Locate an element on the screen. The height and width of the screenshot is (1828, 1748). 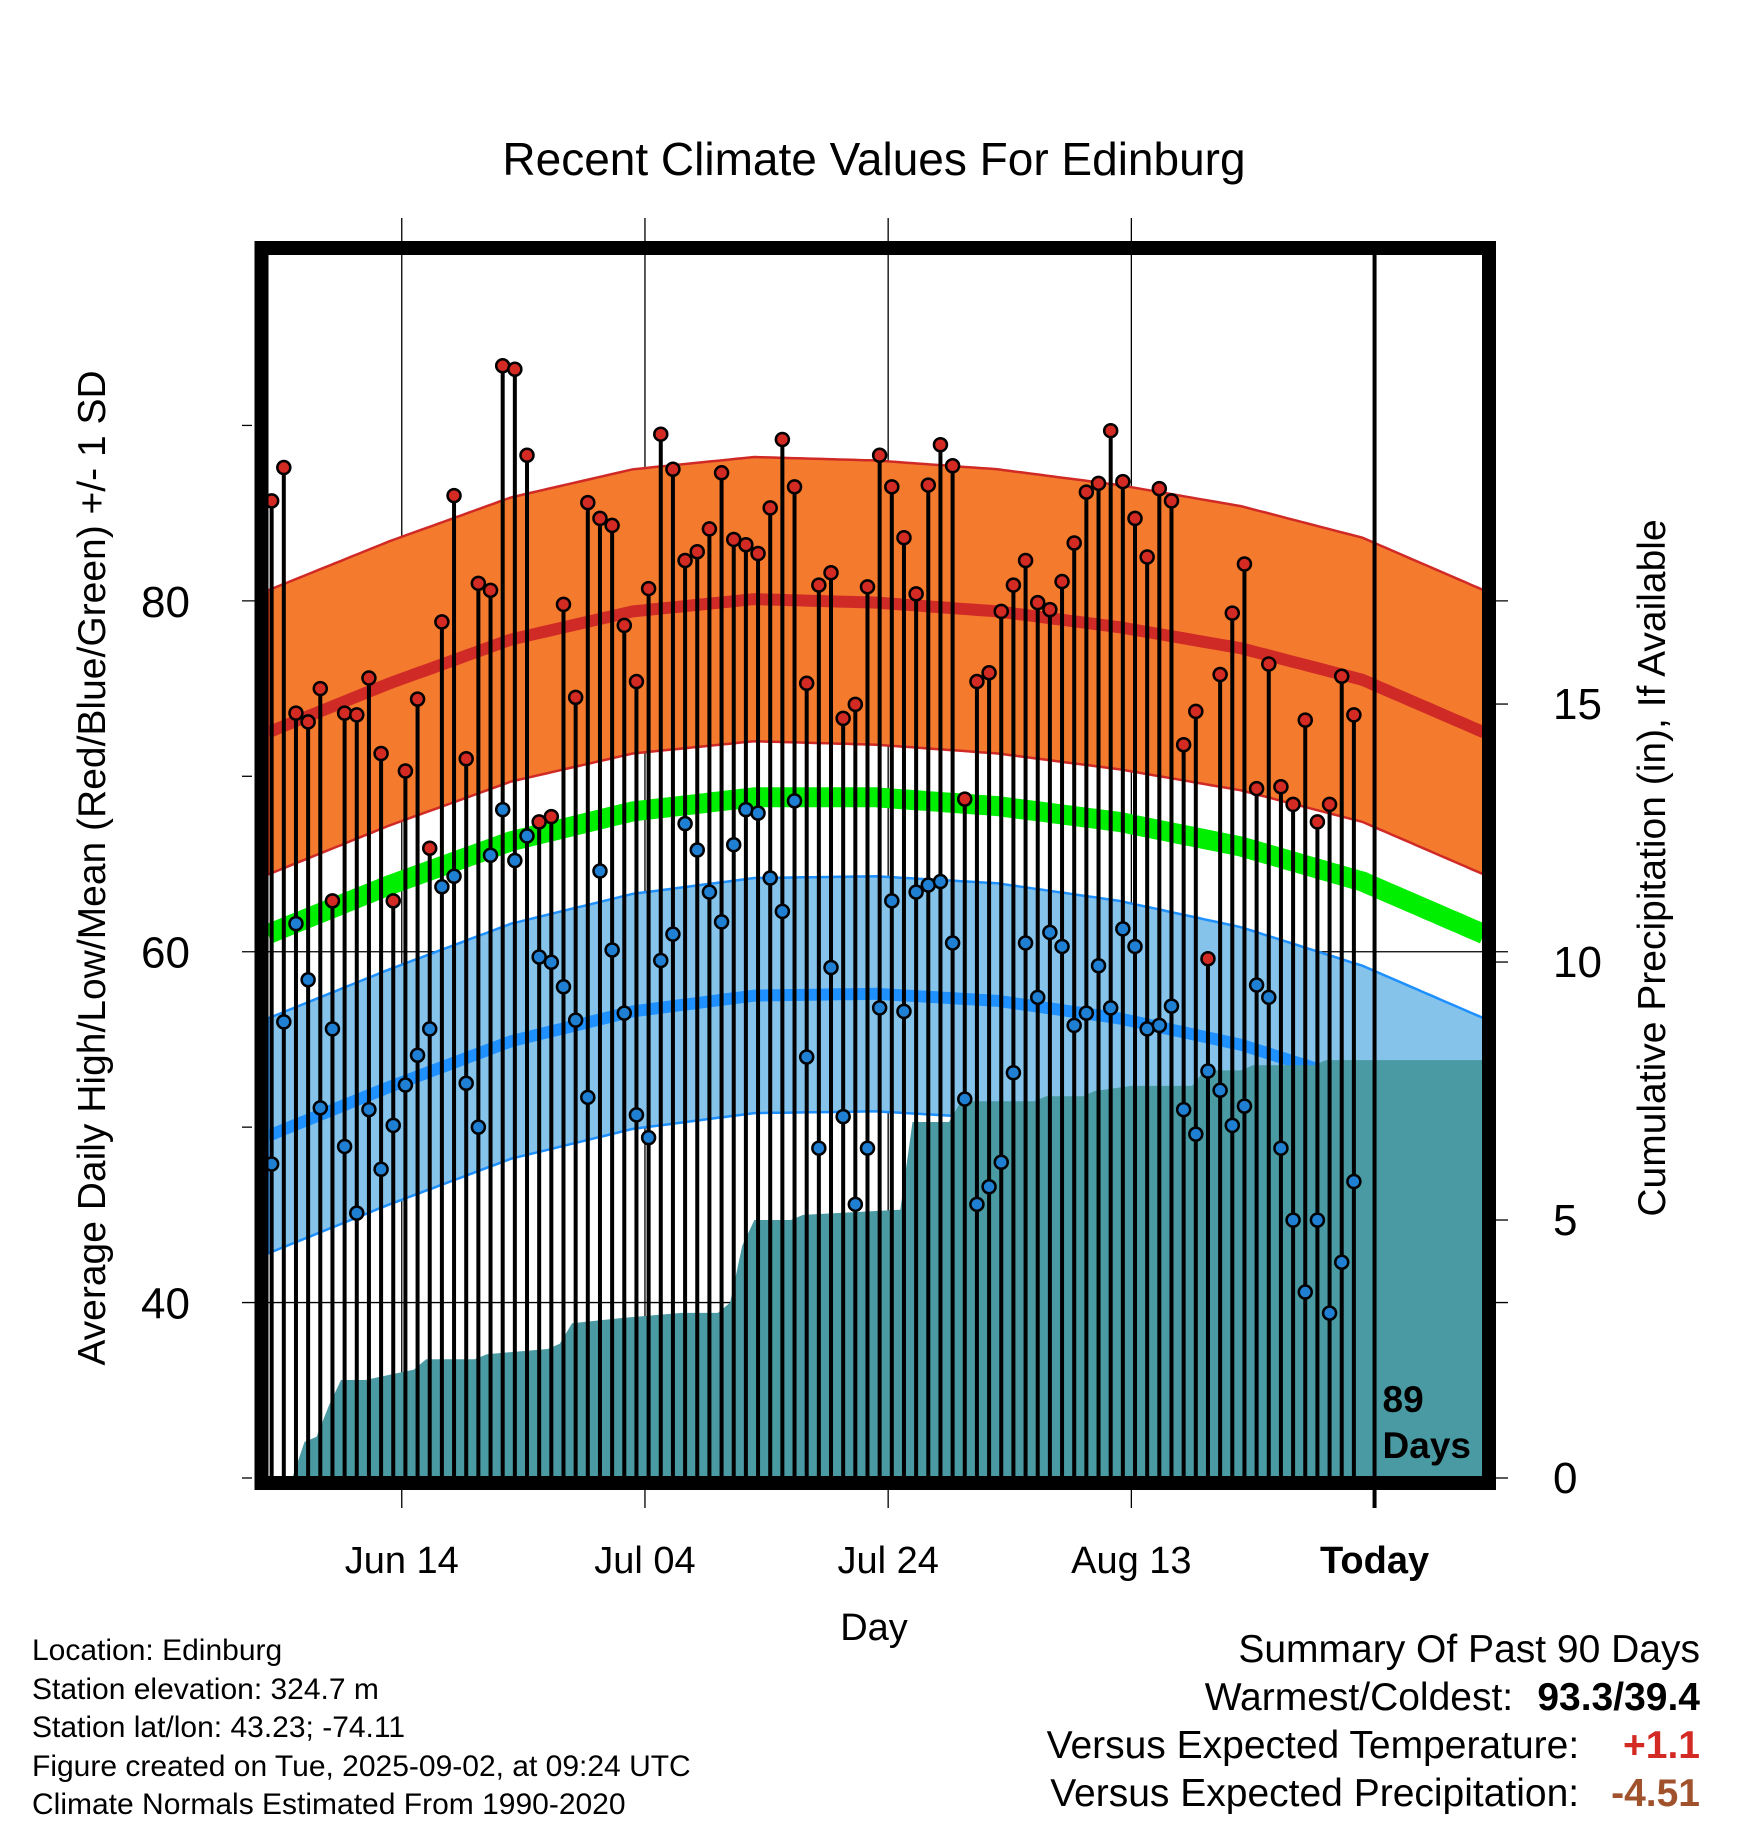
y2-tick-label: 15 is located at coordinates (1577, 704).